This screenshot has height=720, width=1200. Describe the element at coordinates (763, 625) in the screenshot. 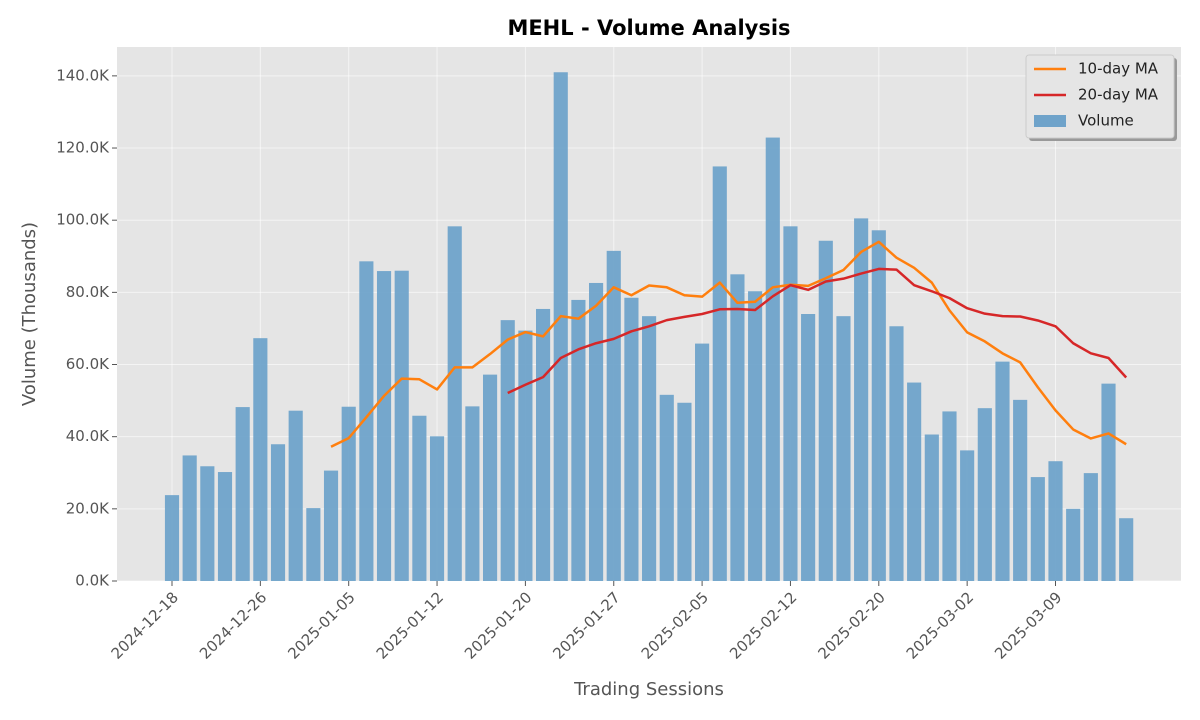

I see `x-tick-label: 2025-02-12` at that location.